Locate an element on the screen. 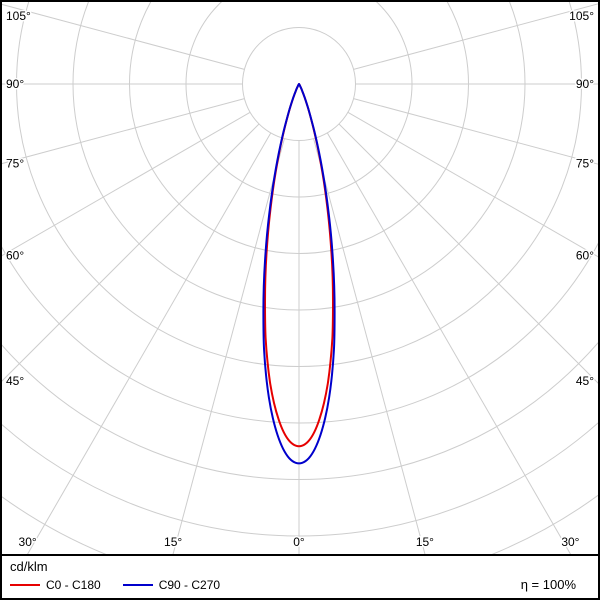 The image size is (600, 600). legend-item: C0 - C180 is located at coordinates (55, 585).